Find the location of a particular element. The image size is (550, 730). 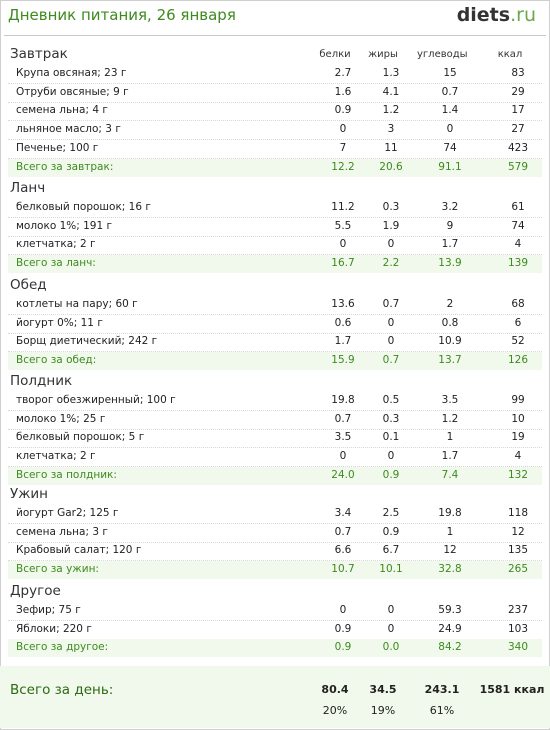

column-header: жиры is located at coordinates (383, 54).